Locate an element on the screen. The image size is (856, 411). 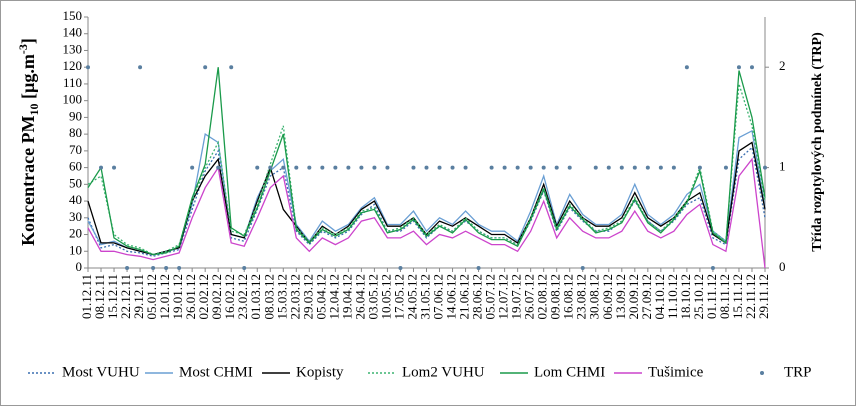
y-tick-label: 110 is located at coordinates (72, 82).